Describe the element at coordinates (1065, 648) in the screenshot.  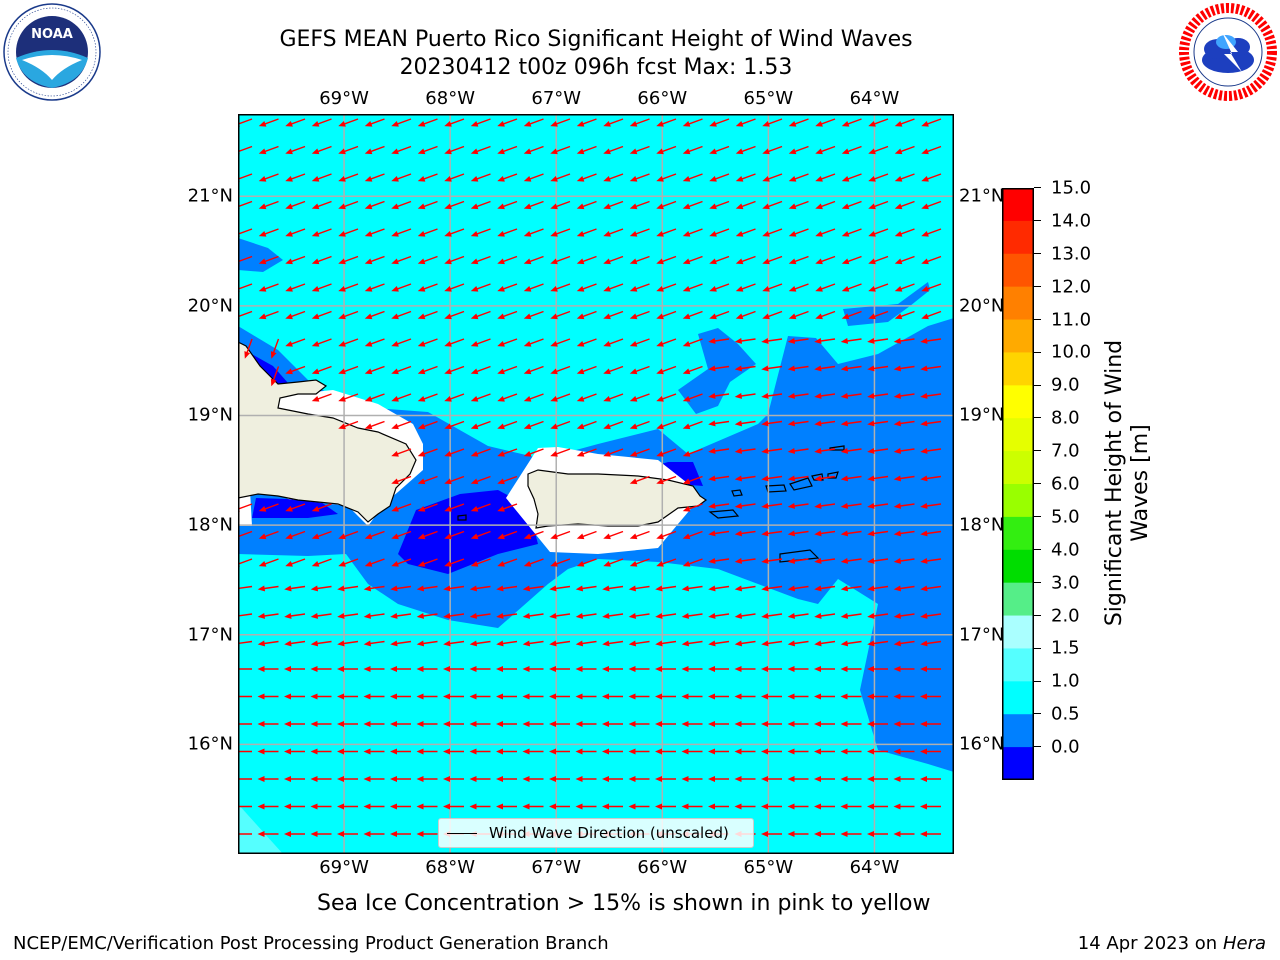
I see `colorbar-label: 1.5` at that location.